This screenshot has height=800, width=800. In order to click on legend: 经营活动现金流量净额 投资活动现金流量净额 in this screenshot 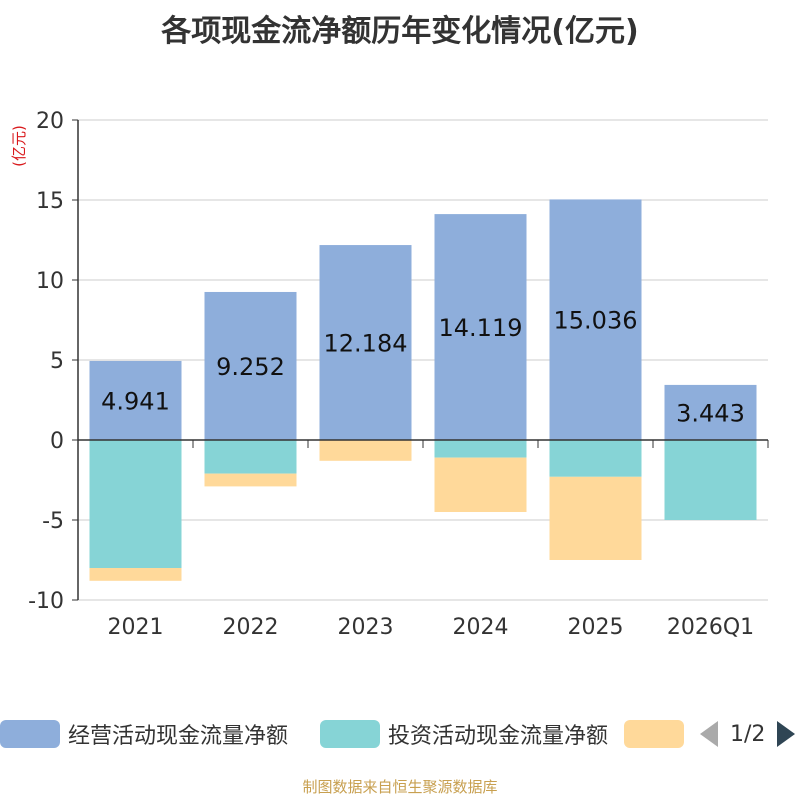, I will do `click(400, 734)`.